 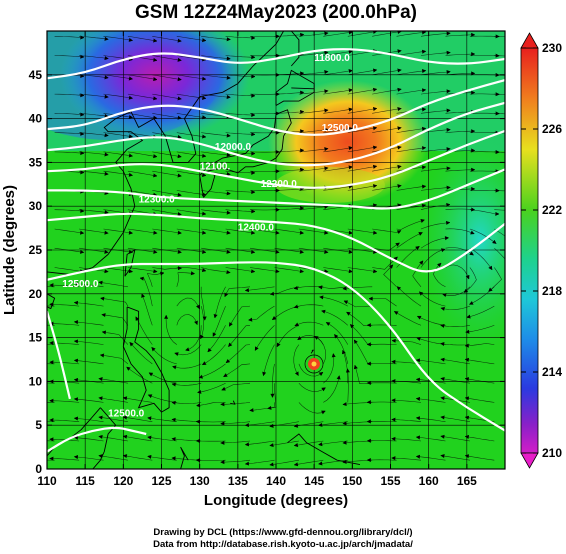 I want to click on x-tick-label: 155, so click(x=390, y=481).